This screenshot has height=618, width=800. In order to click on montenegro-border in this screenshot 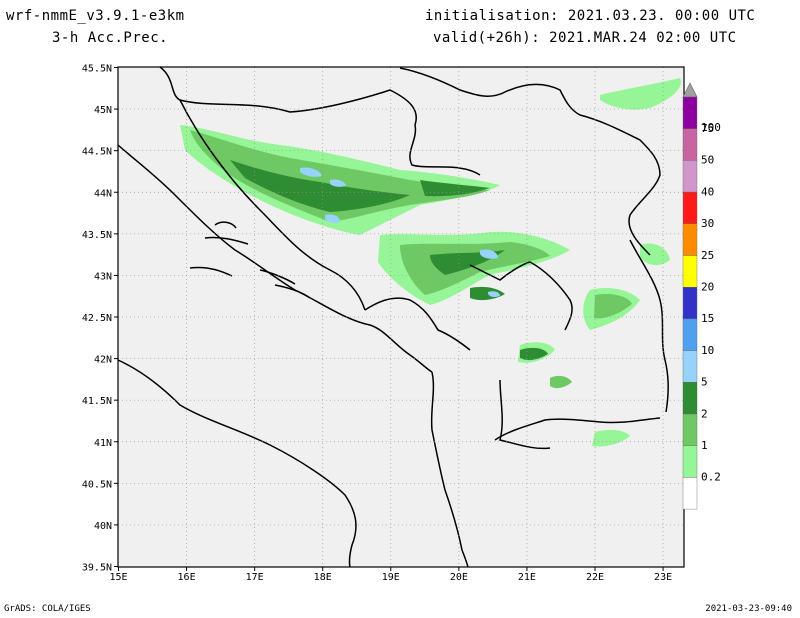, I will do `click(417, 324)`.